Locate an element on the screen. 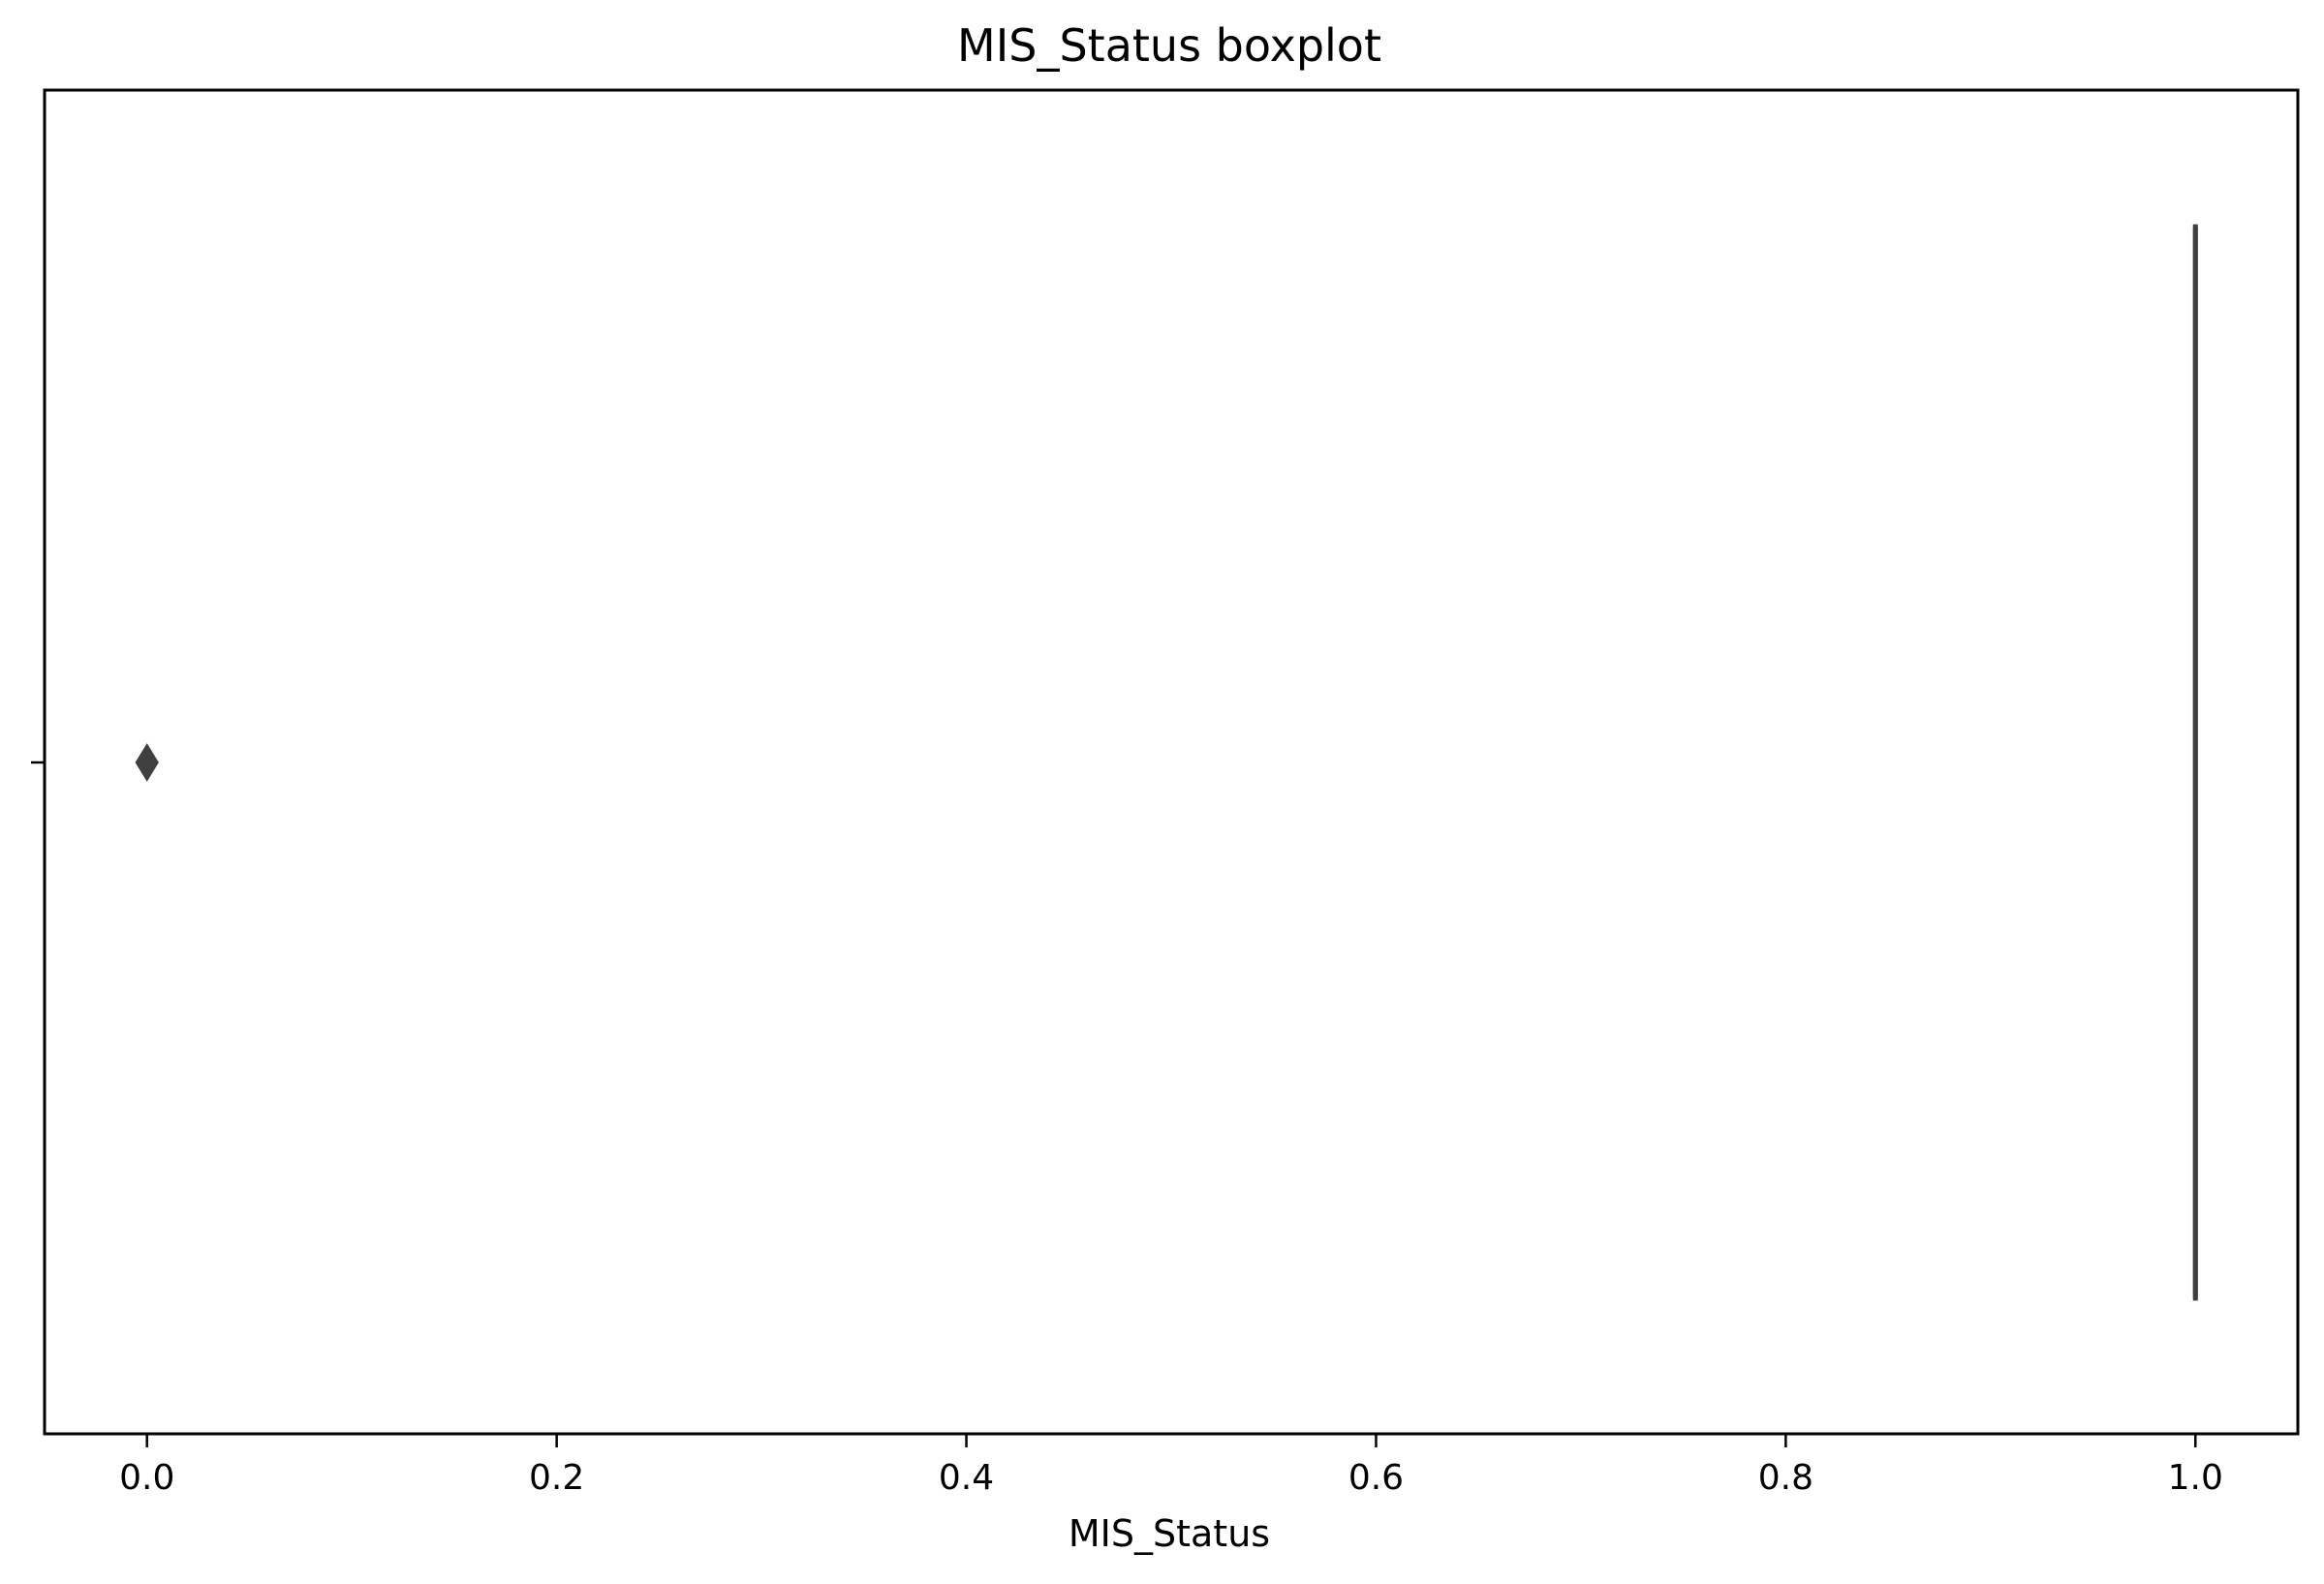  x-tick-label: 0.2 is located at coordinates (556, 1478).